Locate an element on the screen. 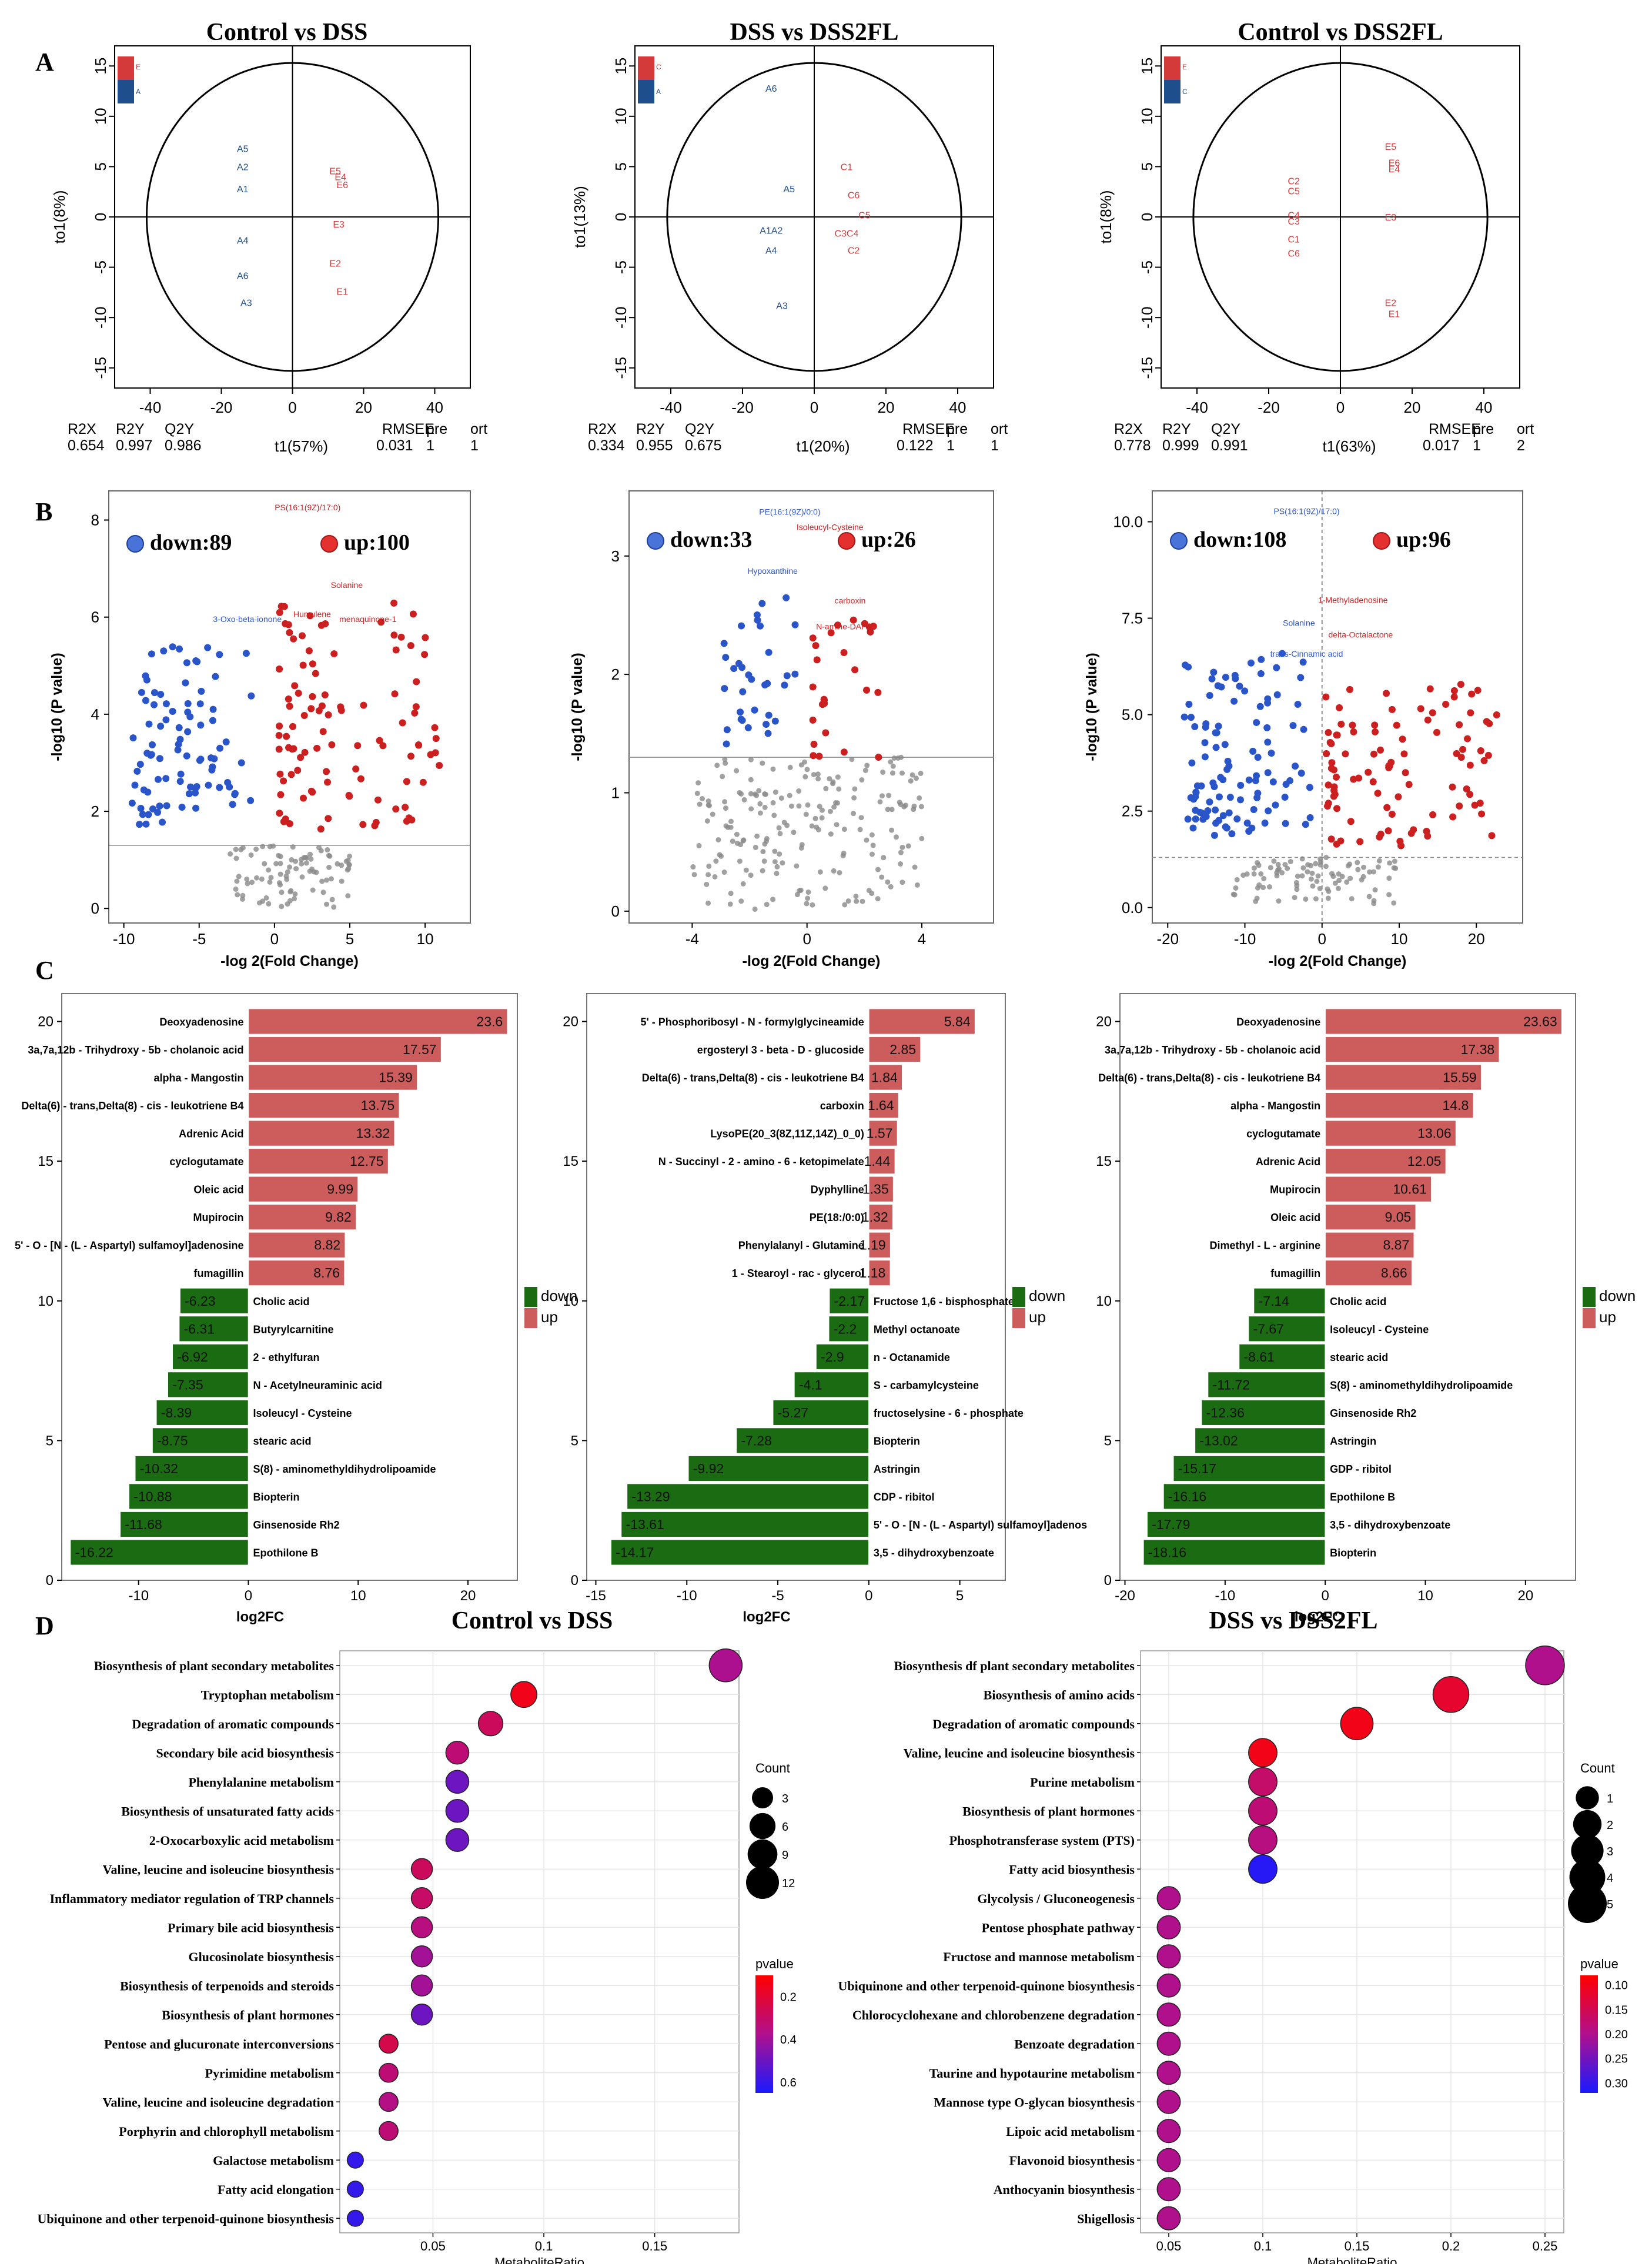 This screenshot has width=1652, height=2264. stat-value: 0.955 is located at coordinates (655, 445).